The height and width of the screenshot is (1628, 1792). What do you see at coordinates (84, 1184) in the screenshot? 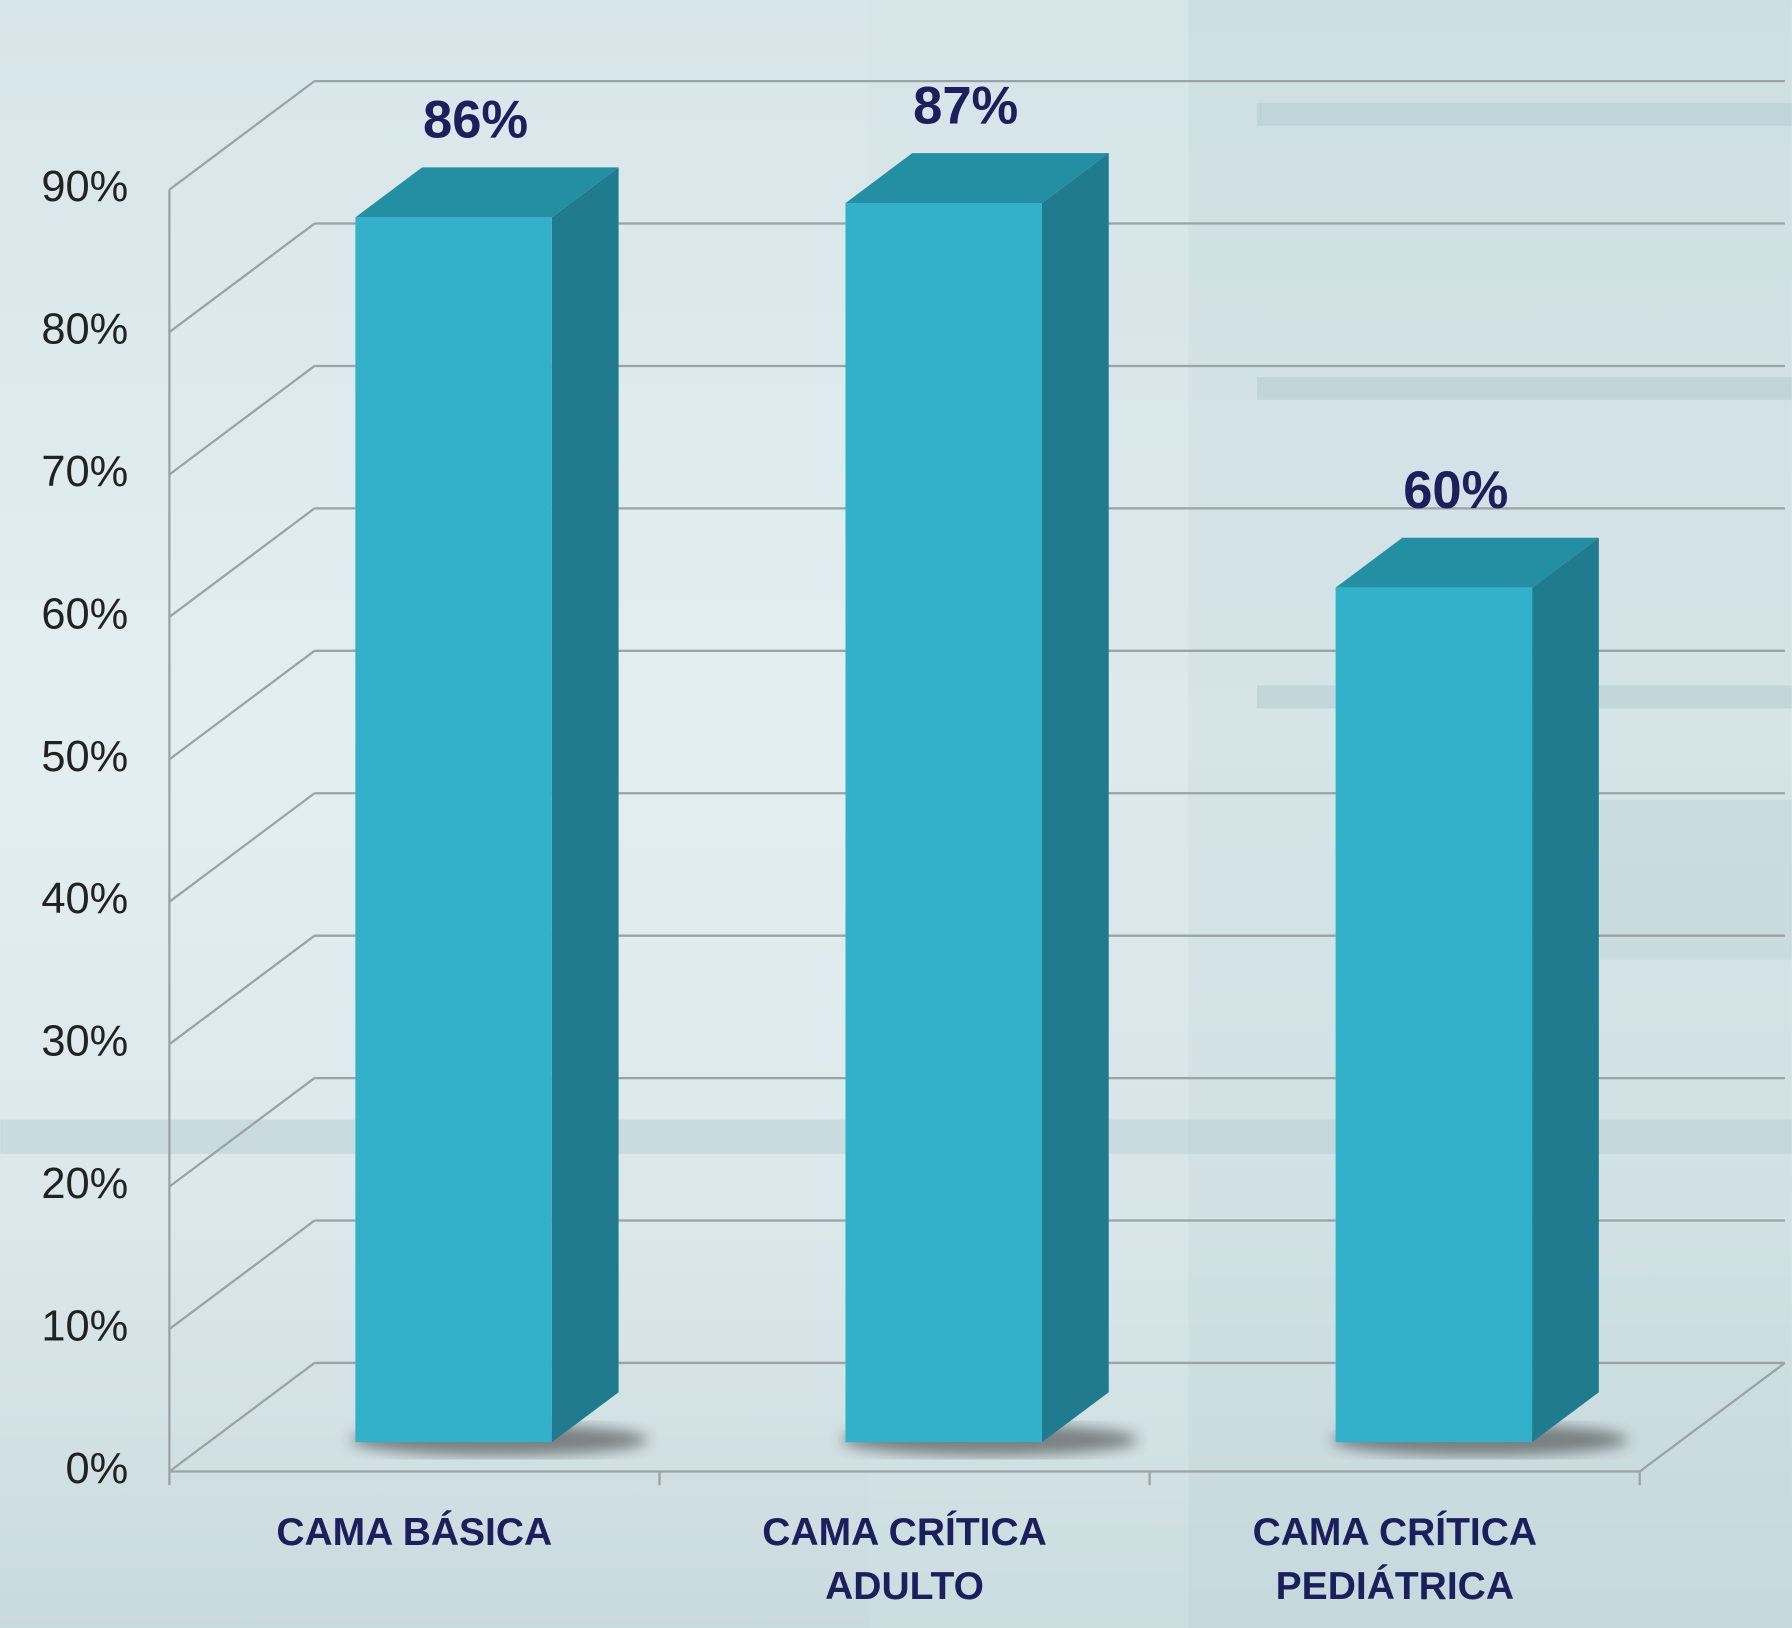
I see `y-tick-label: 20%` at bounding box center [84, 1184].